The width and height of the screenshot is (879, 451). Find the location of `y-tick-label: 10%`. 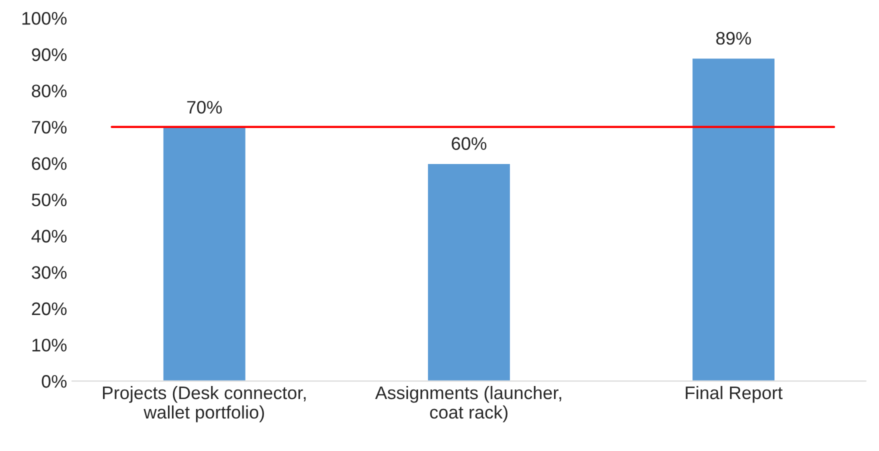

y-tick-label: 10% is located at coordinates (49, 345).